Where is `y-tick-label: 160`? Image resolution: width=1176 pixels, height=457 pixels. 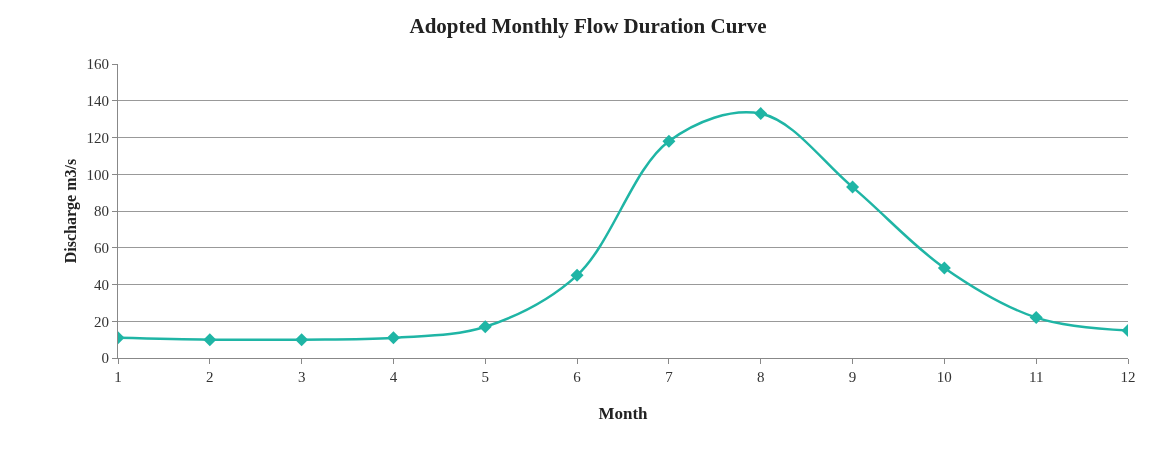
y-tick-label: 160 is located at coordinates (97, 64).